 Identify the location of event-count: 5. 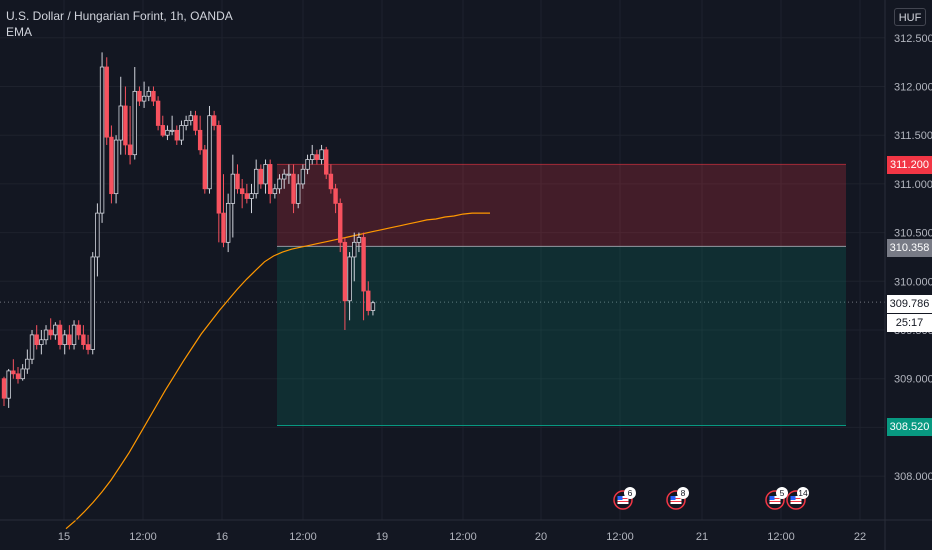
(782, 493).